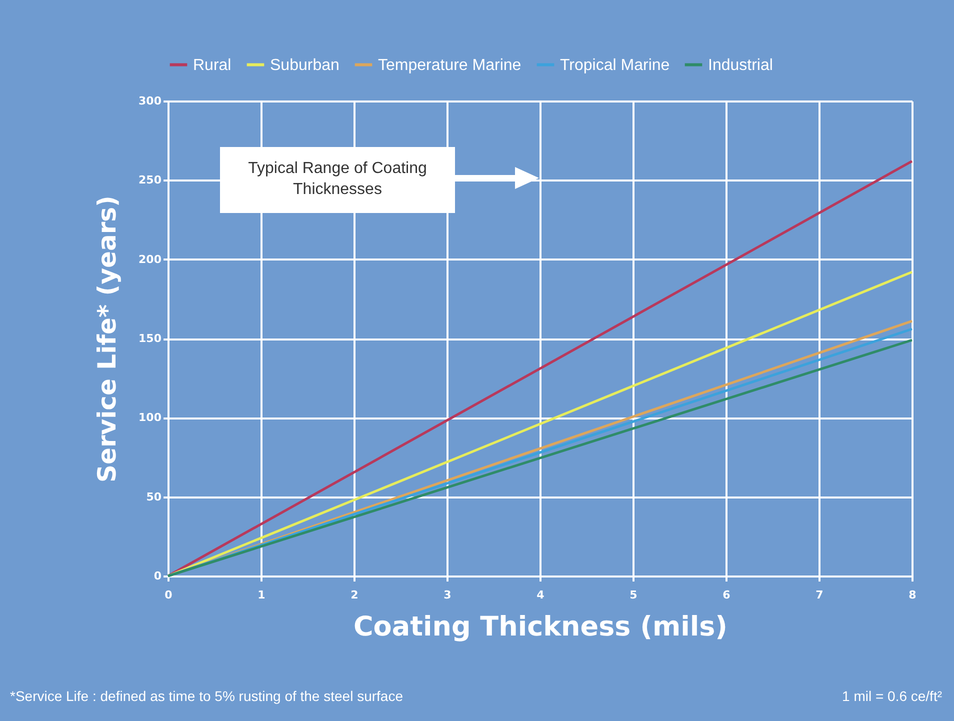 The height and width of the screenshot is (721, 954). Describe the element at coordinates (726, 595) in the screenshot. I see `x-tick-label: 6` at that location.